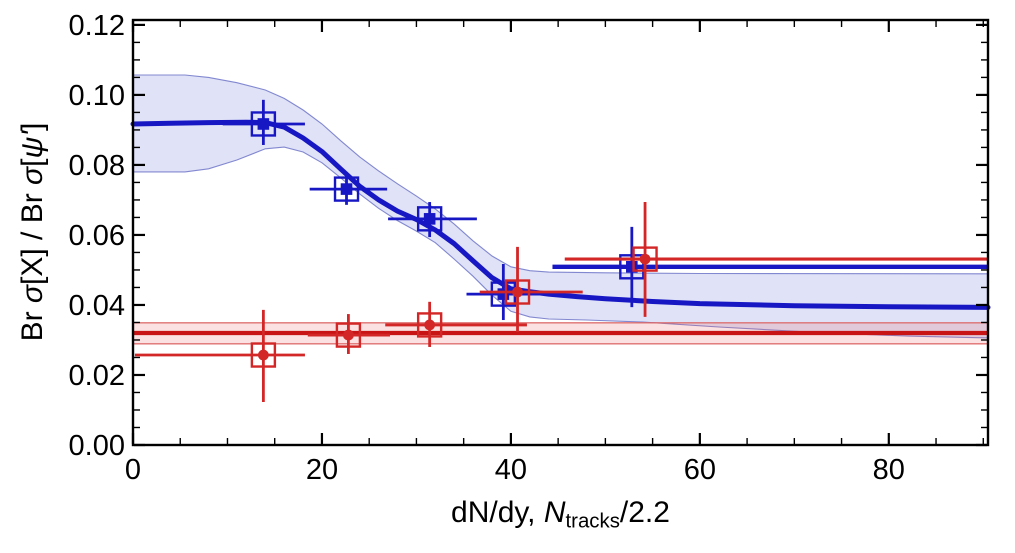 The image size is (1015, 553). What do you see at coordinates (32, 144) in the screenshot?
I see `ylabel-psi-prime: ψ'` at bounding box center [32, 144].